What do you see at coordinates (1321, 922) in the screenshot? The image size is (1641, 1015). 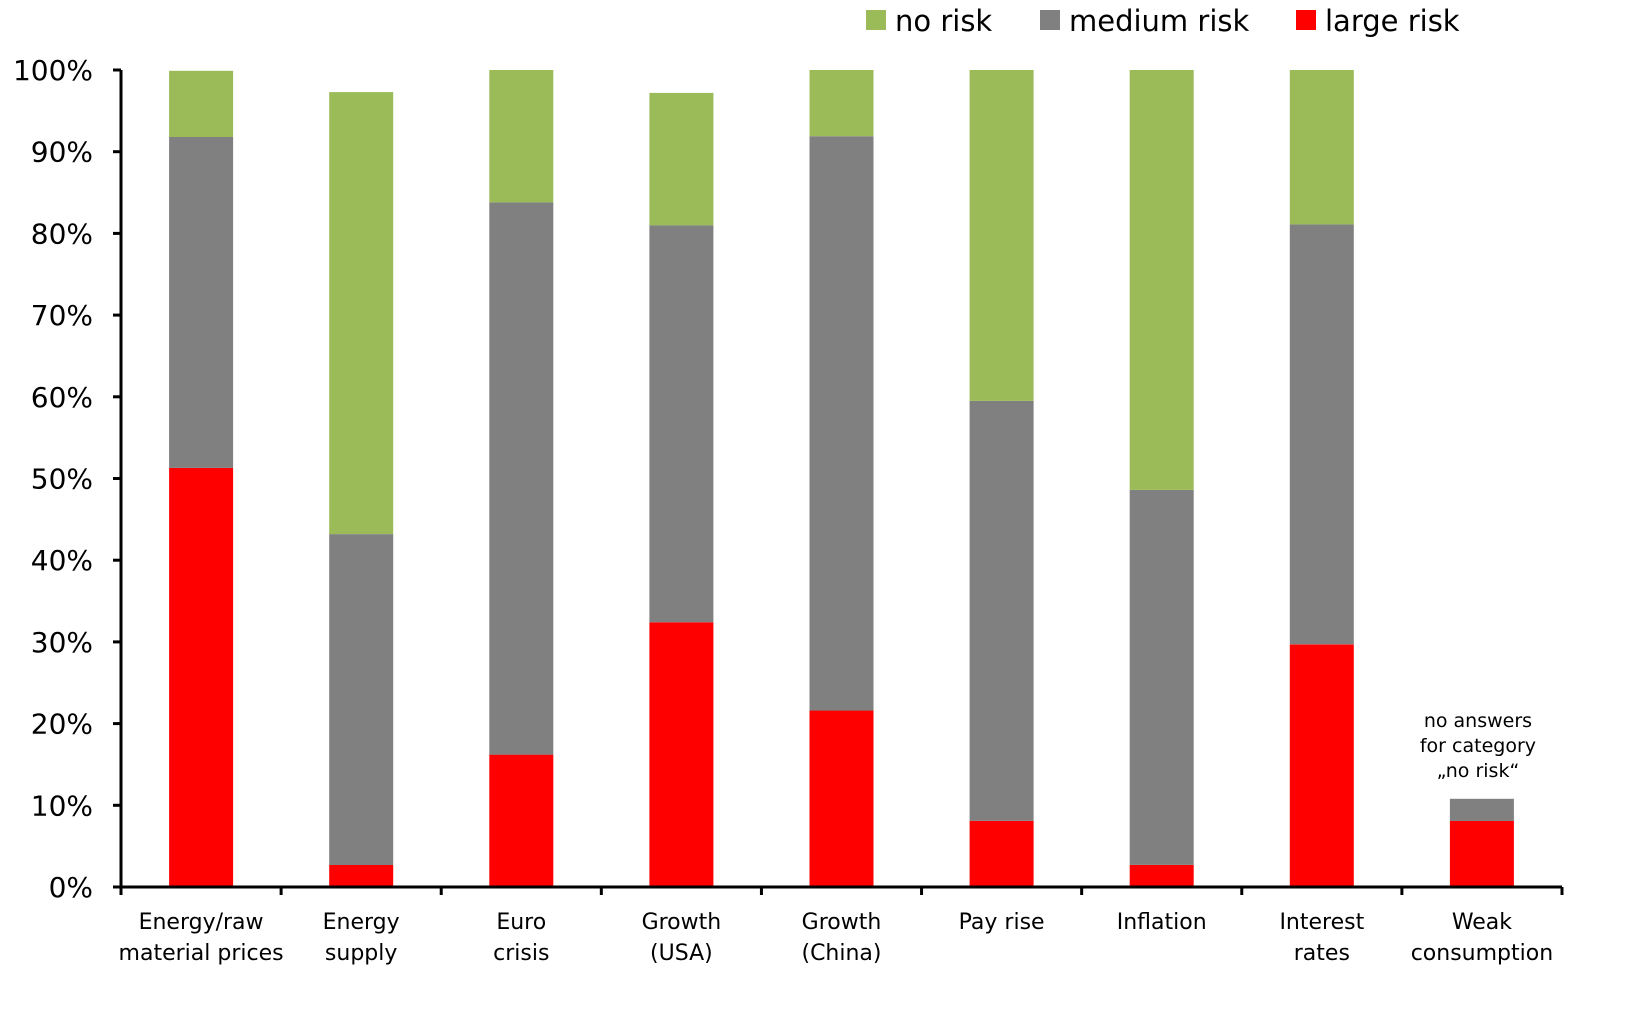 I see `x-tick-label-line: Interest` at bounding box center [1321, 922].